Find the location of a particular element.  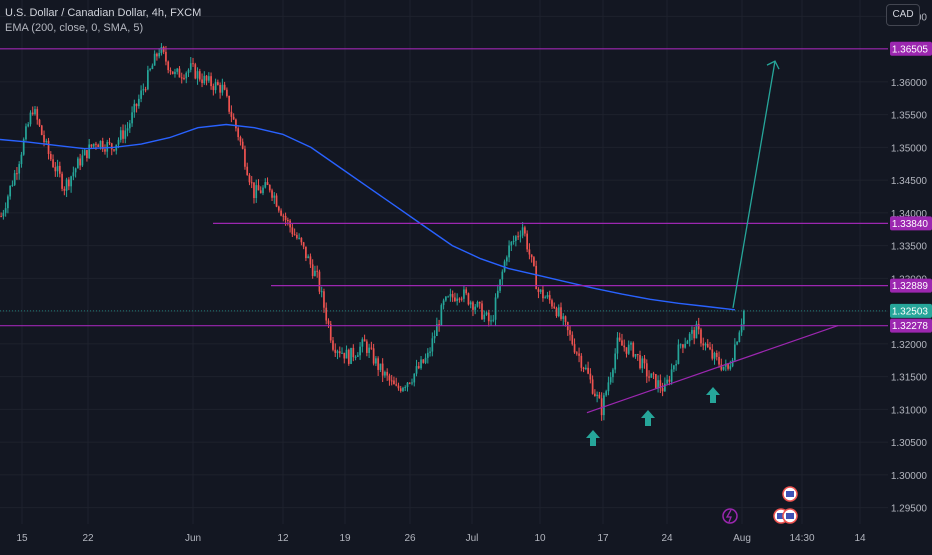

time-tick-label: 15 is located at coordinates (22, 538).